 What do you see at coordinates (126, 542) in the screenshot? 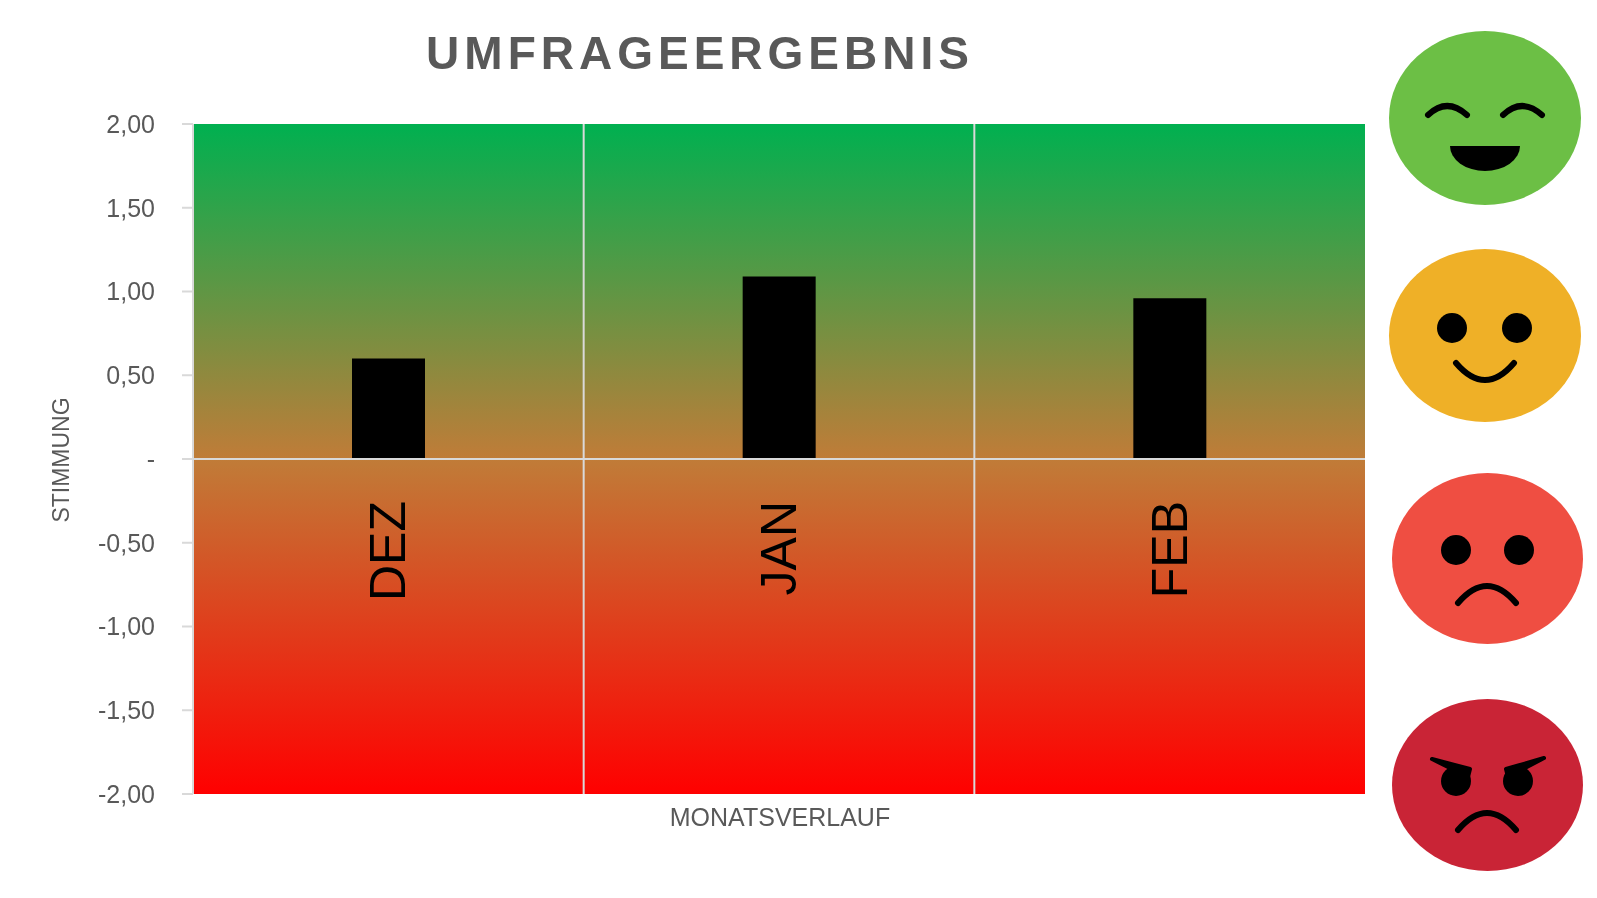
I see `y-tick-label: -0,50` at bounding box center [126, 542].